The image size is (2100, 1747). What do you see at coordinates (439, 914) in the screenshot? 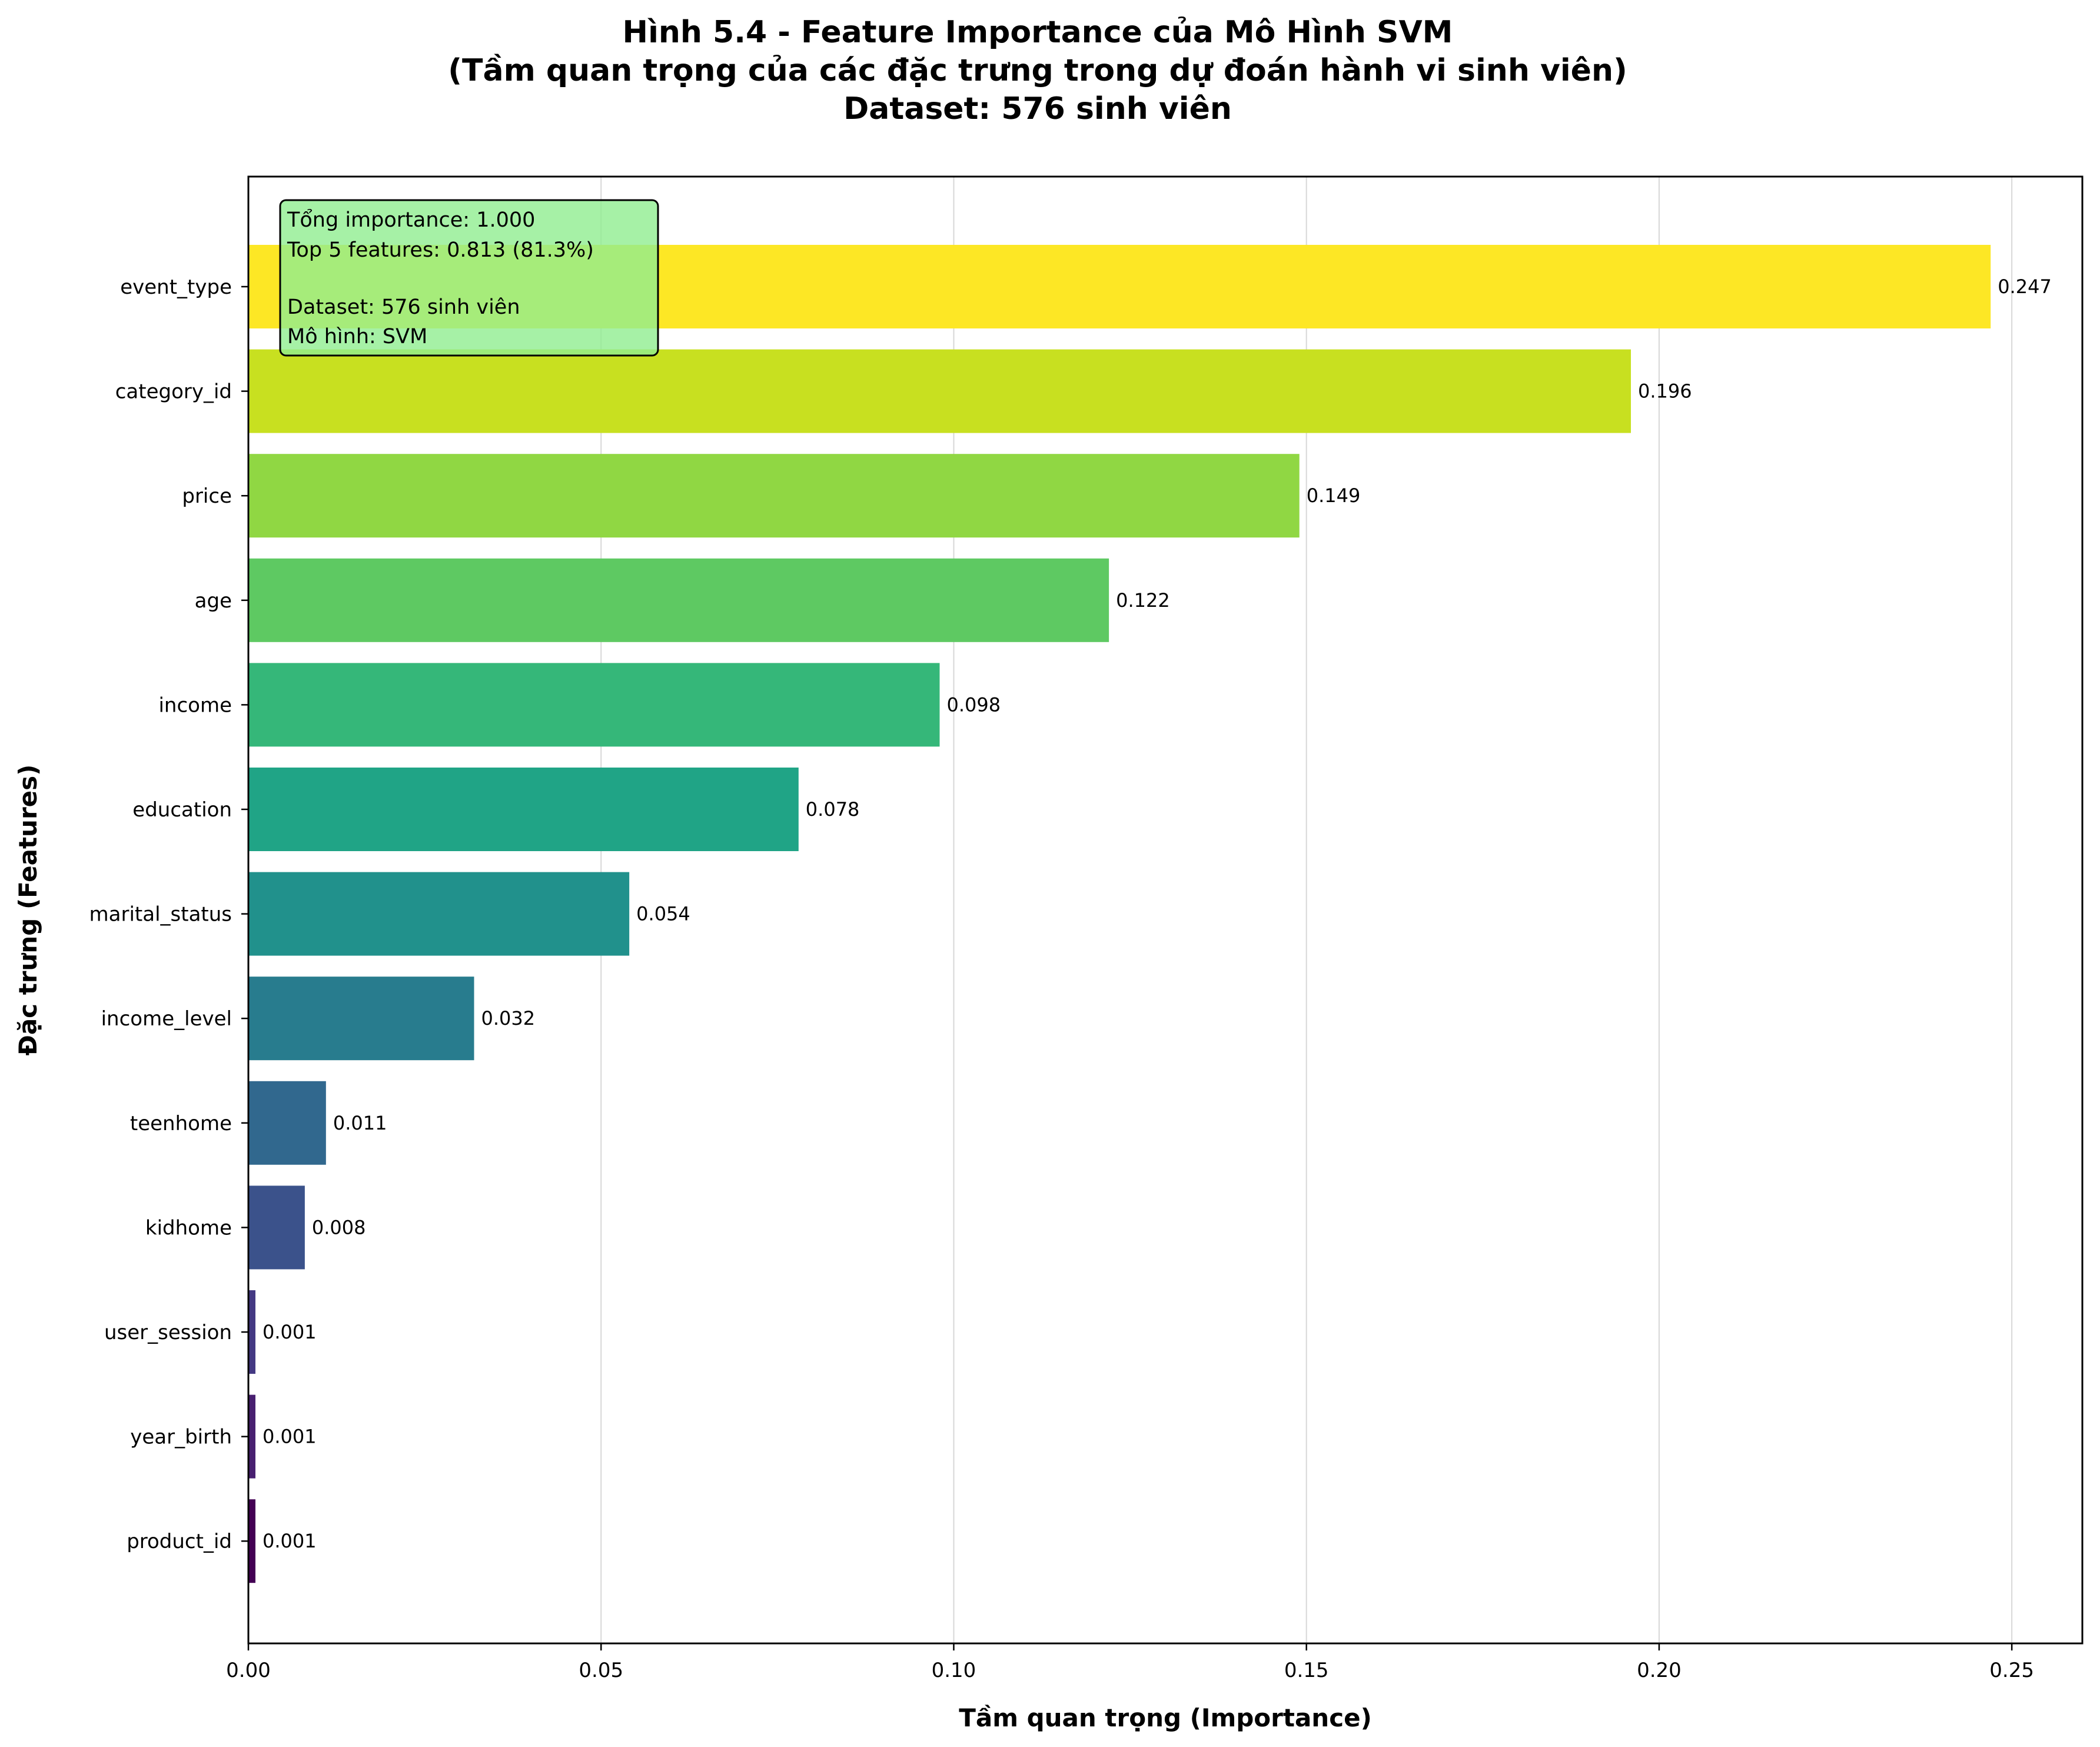
I see `bar-marital_status` at bounding box center [439, 914].